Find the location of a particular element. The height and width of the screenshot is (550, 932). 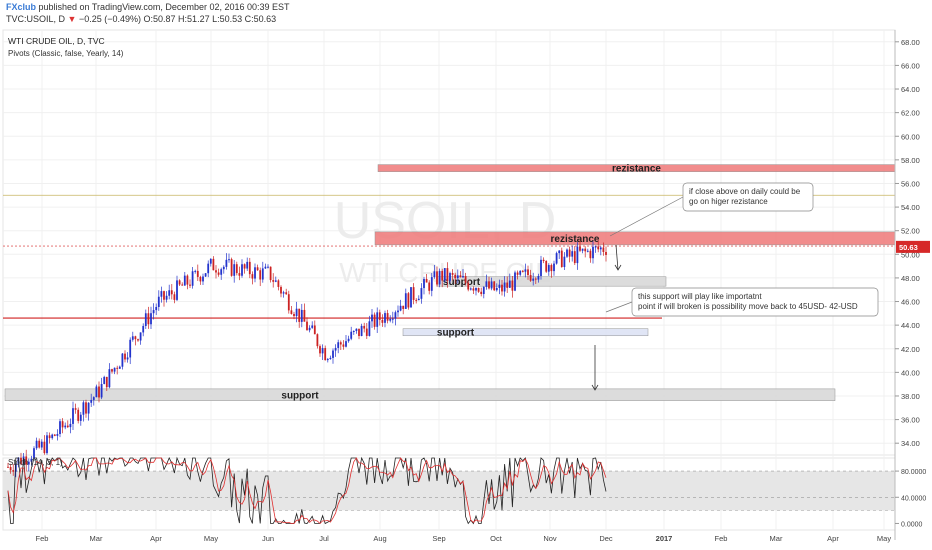

time-tick-label: Feb is located at coordinates (721, 538).